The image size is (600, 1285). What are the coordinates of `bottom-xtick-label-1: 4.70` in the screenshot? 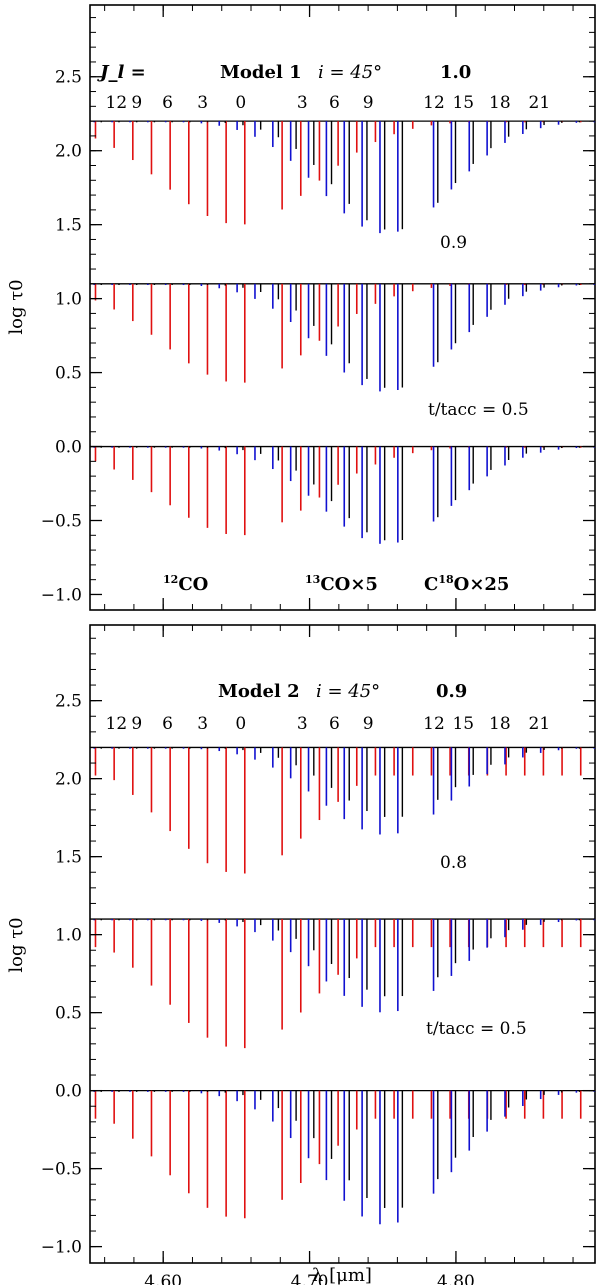 It's located at (310, 1278).